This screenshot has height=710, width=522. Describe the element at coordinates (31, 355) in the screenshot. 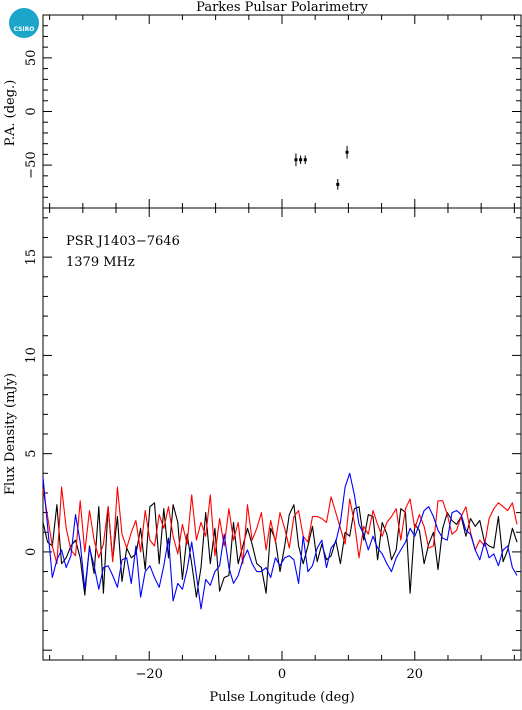

I see `y-tick-label: 10` at that location.